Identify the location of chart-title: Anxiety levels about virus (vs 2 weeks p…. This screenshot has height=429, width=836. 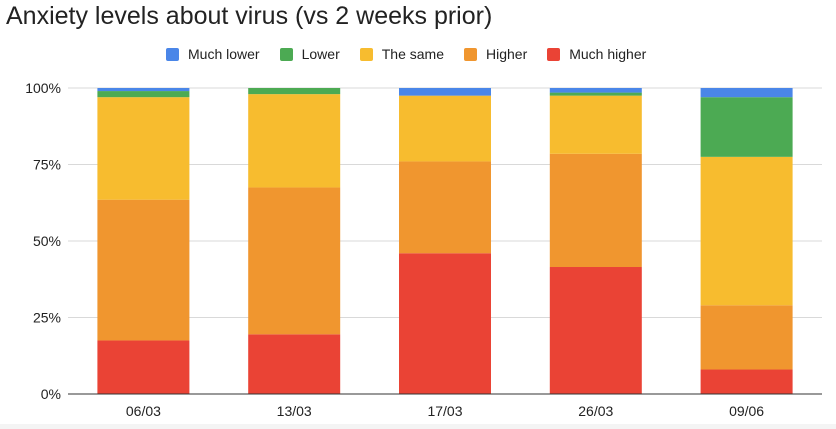
(249, 16).